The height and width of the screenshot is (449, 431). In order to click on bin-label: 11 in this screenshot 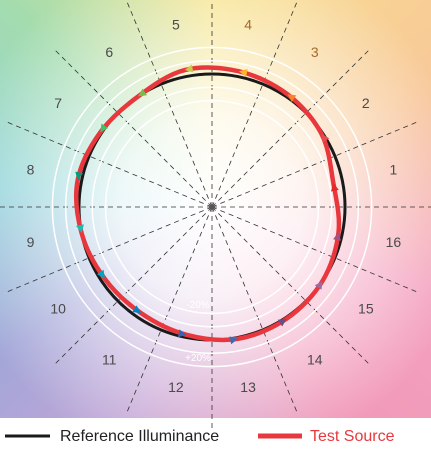, I will do `click(109, 360)`.